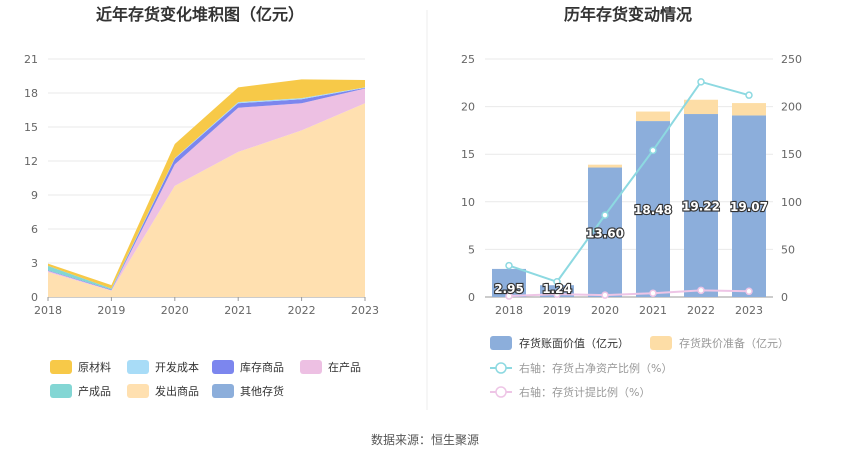 The height and width of the screenshot is (462, 850). Describe the element at coordinates (629, 310) in the screenshot. I see `right-x-axis: 2018 2019 2020 2021 2022 2023` at that location.